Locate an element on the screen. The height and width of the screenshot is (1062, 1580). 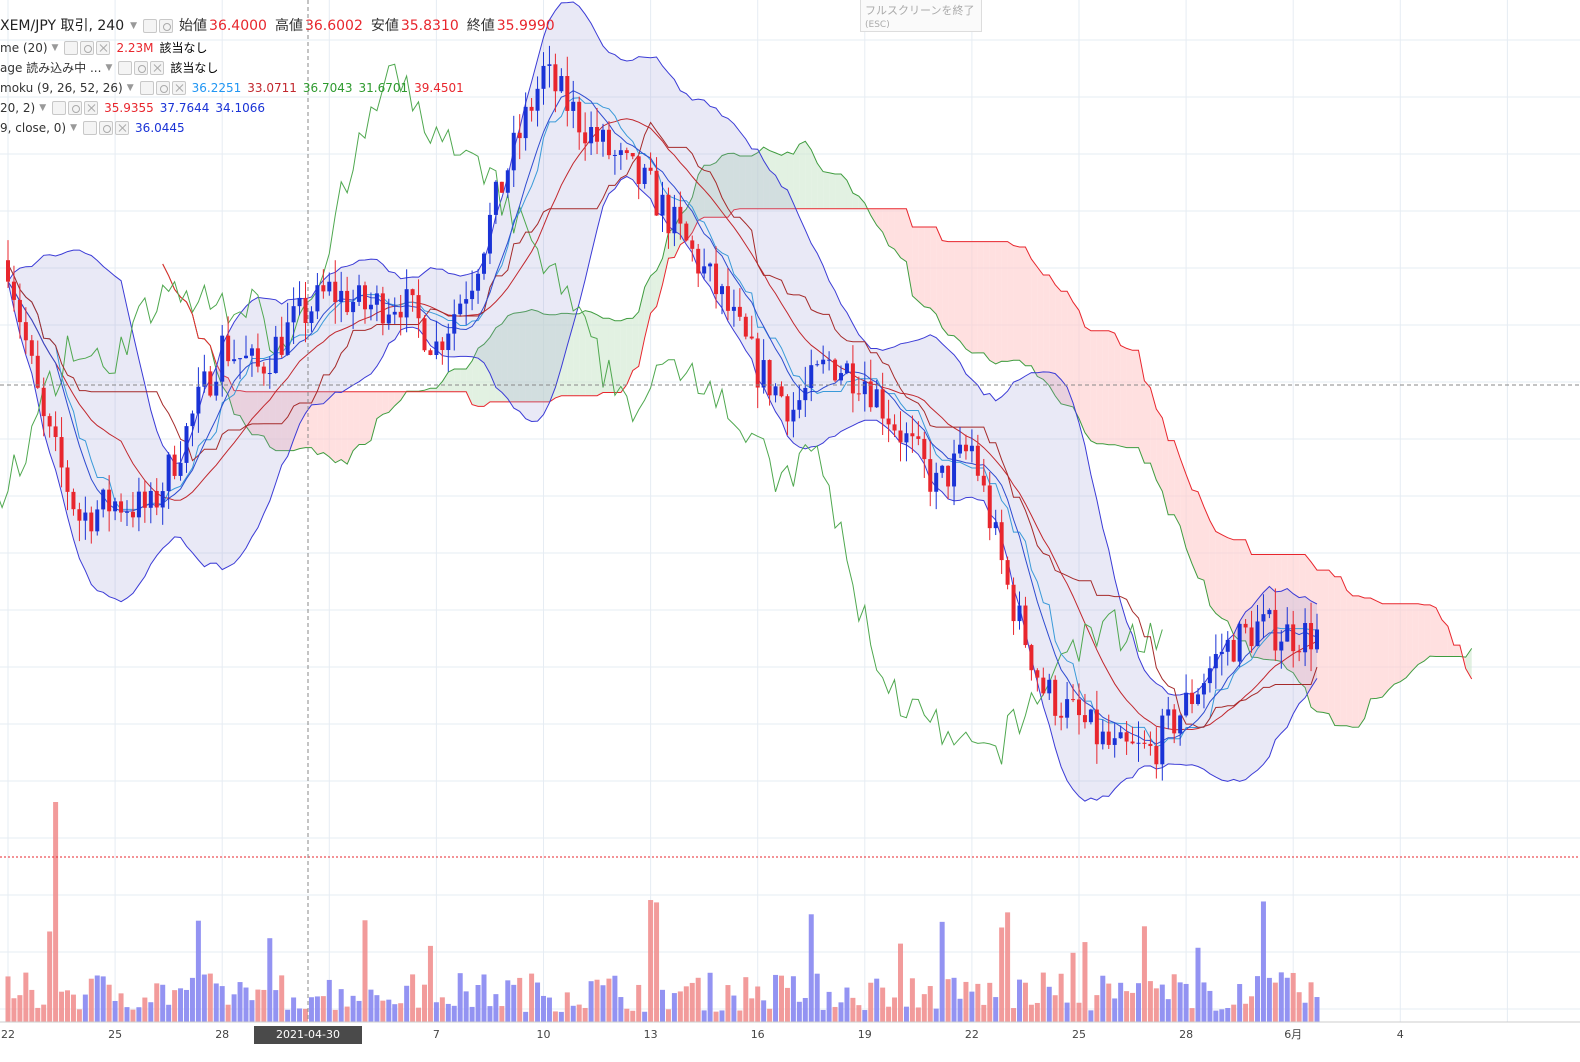
ma-name: 9, close, 0) is located at coordinates (33, 128).